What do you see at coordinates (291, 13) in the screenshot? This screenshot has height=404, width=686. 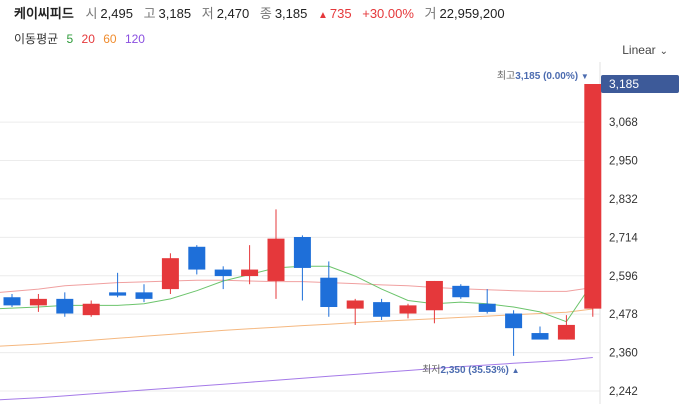 I see `close-value: 3,185` at bounding box center [291, 13].